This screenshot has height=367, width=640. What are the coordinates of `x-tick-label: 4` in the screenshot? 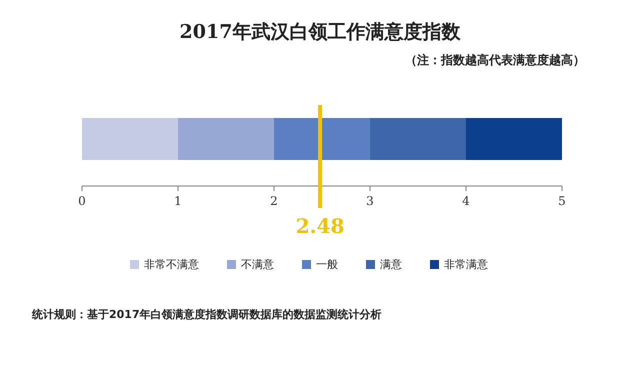 It's located at (466, 201).